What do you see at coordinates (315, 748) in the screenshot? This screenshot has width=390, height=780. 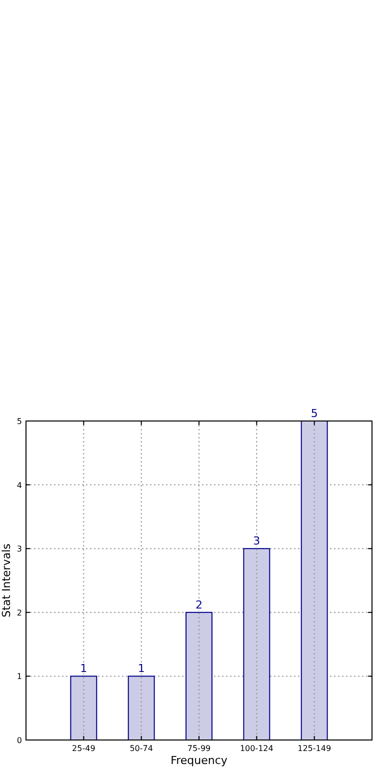 I see `x-tick-label: 125-149` at bounding box center [315, 748].